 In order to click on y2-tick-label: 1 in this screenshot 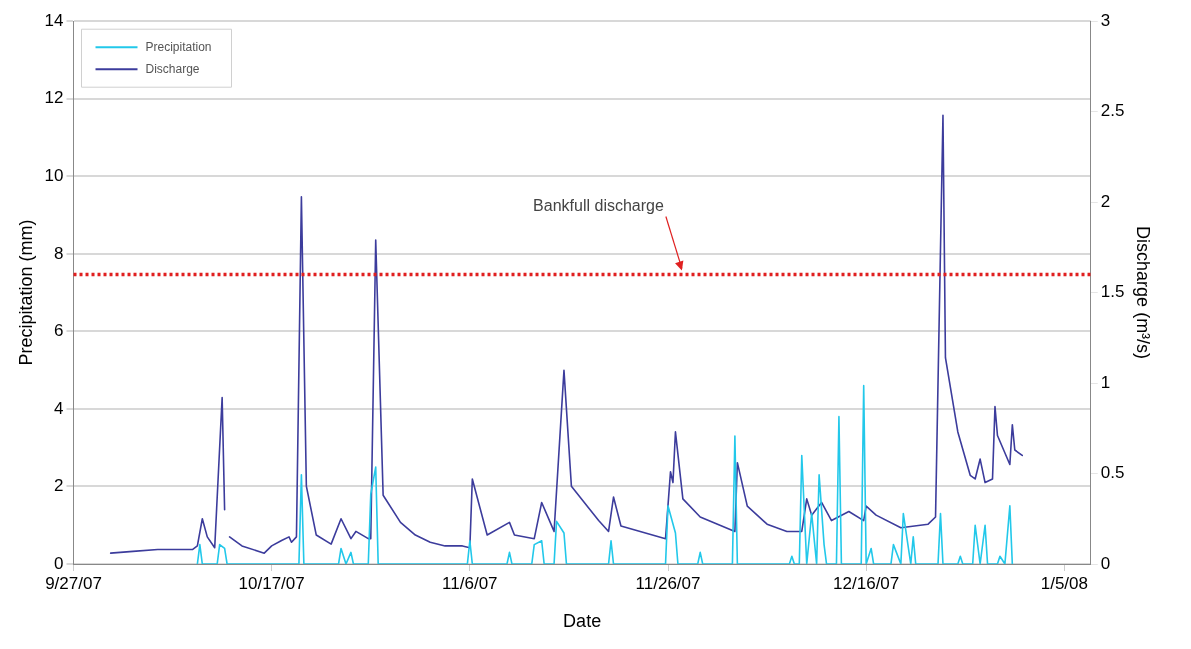, I will do `click(1105, 382)`.